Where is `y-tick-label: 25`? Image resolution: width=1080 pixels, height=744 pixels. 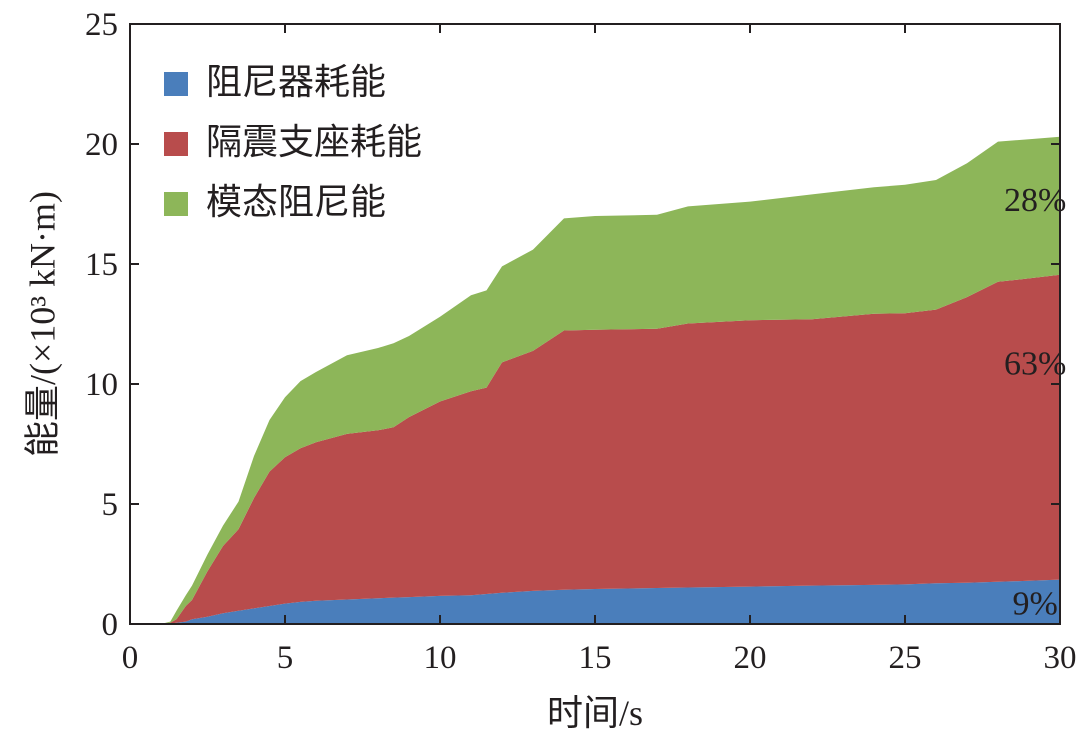 y-tick-label: 25 is located at coordinates (101, 25).